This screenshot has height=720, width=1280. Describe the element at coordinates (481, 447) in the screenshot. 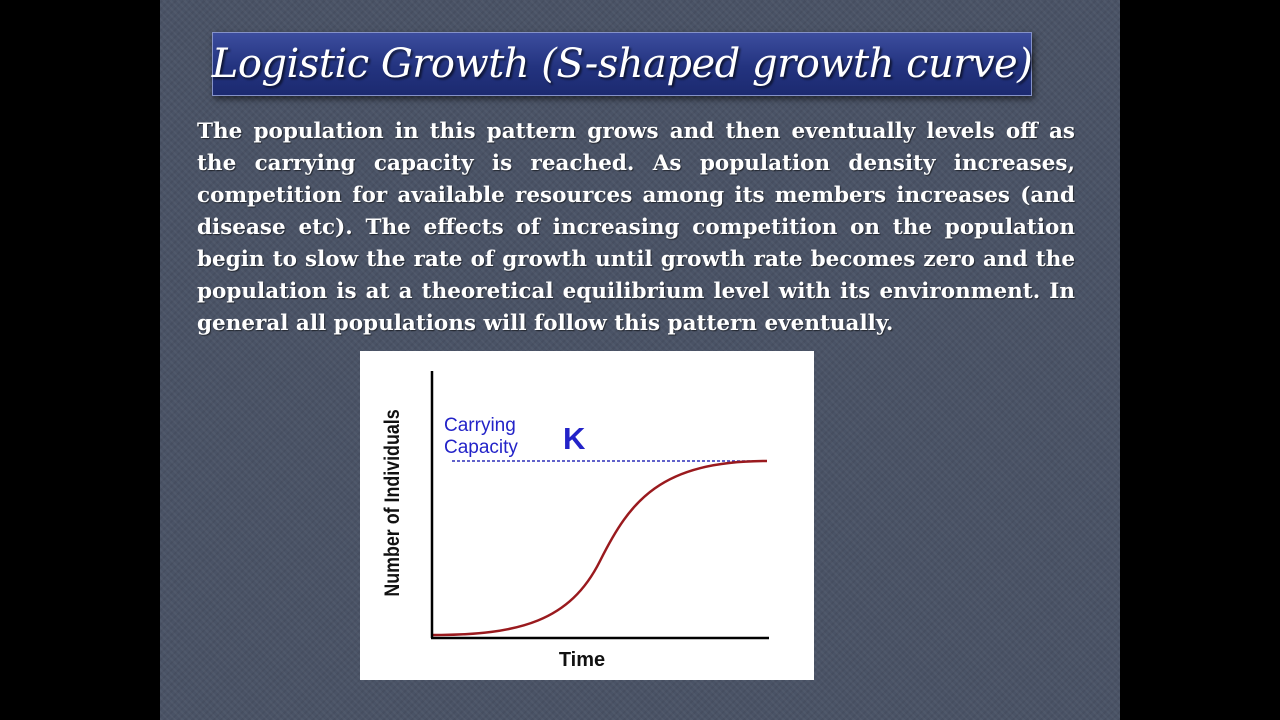

I see `capacity-label-line2: Capacity` at that location.